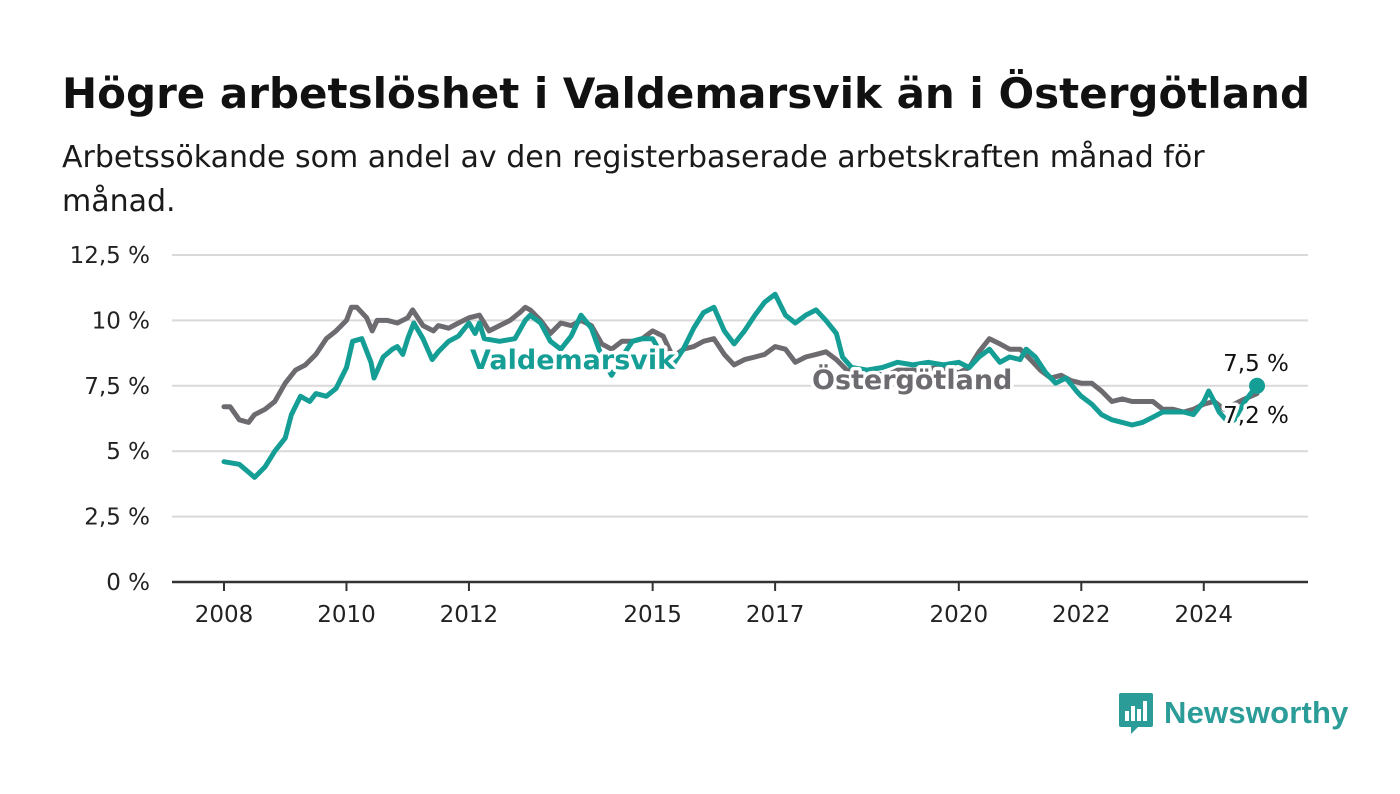 The width and height of the screenshot is (1400, 794). Describe the element at coordinates (1257, 385) in the screenshot. I see `series-end-marker` at that location.